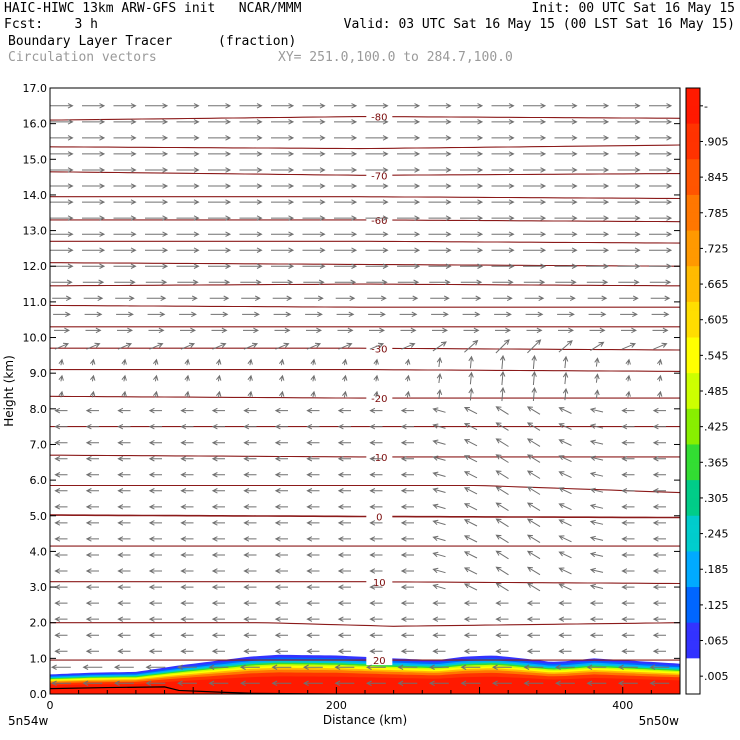 Image resolution: width=740 pixels, height=740 pixels. What do you see at coordinates (365, 720) in the screenshot?
I see `x-axis-label: Distance (km)` at bounding box center [365, 720].